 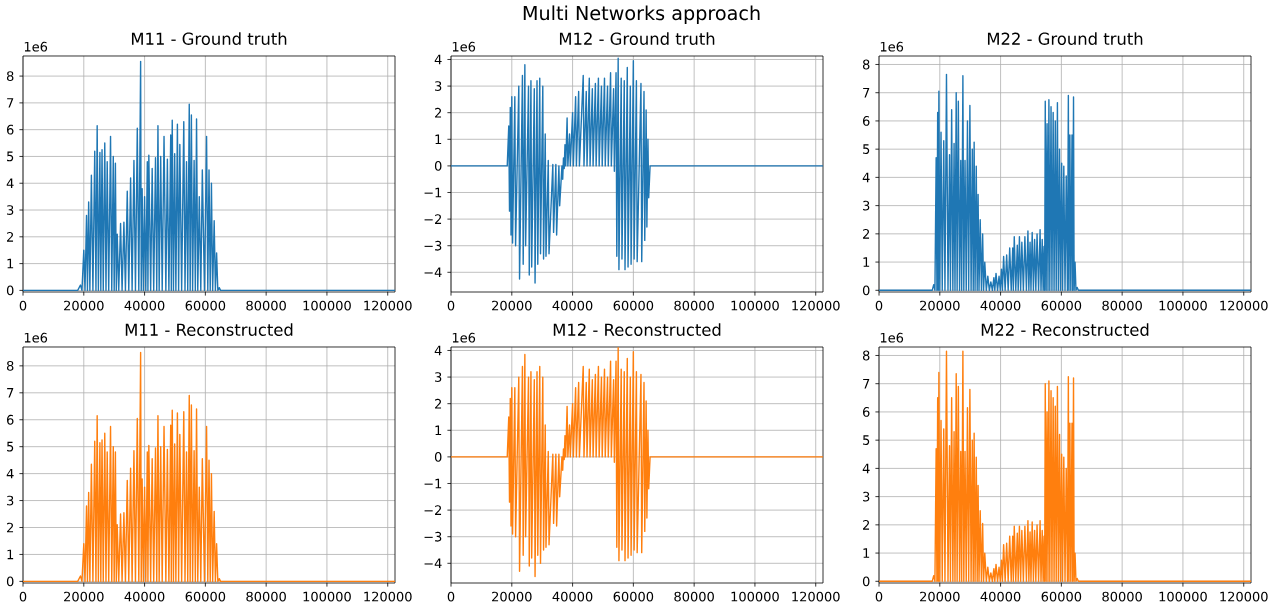 I want to click on chart-title: M12 - Reconstructed, so click(x=637, y=329).